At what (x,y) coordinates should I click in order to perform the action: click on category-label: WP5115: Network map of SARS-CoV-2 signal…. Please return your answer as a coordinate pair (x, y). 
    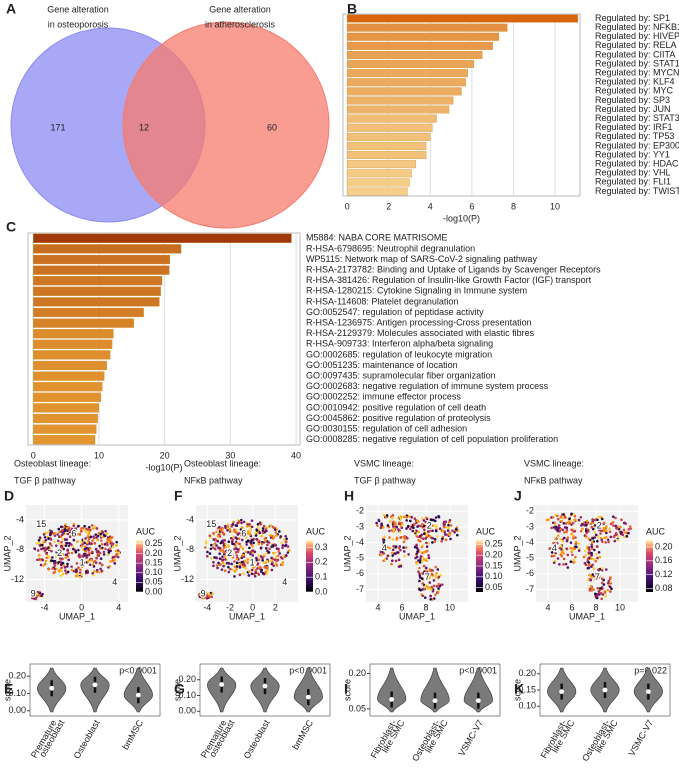
    Looking at the image, I should click on (421, 259).